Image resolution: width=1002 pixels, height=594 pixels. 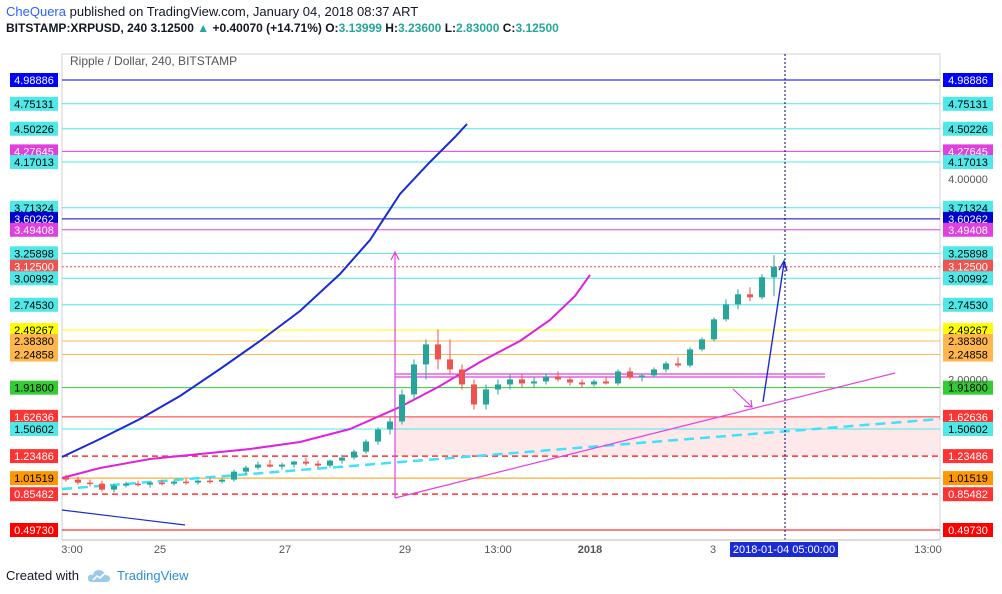 What do you see at coordinates (285, 550) in the screenshot?
I see `time-tick-2: 27` at bounding box center [285, 550].